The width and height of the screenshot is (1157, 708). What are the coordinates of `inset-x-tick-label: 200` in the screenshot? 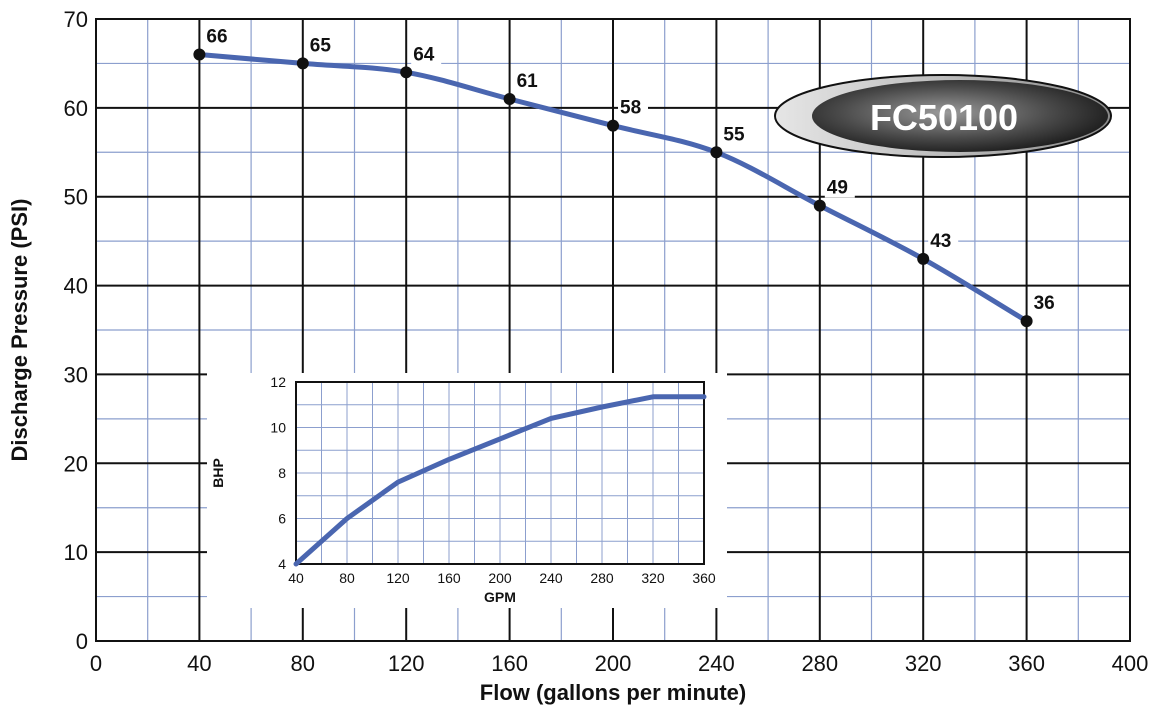 It's located at (500, 578).